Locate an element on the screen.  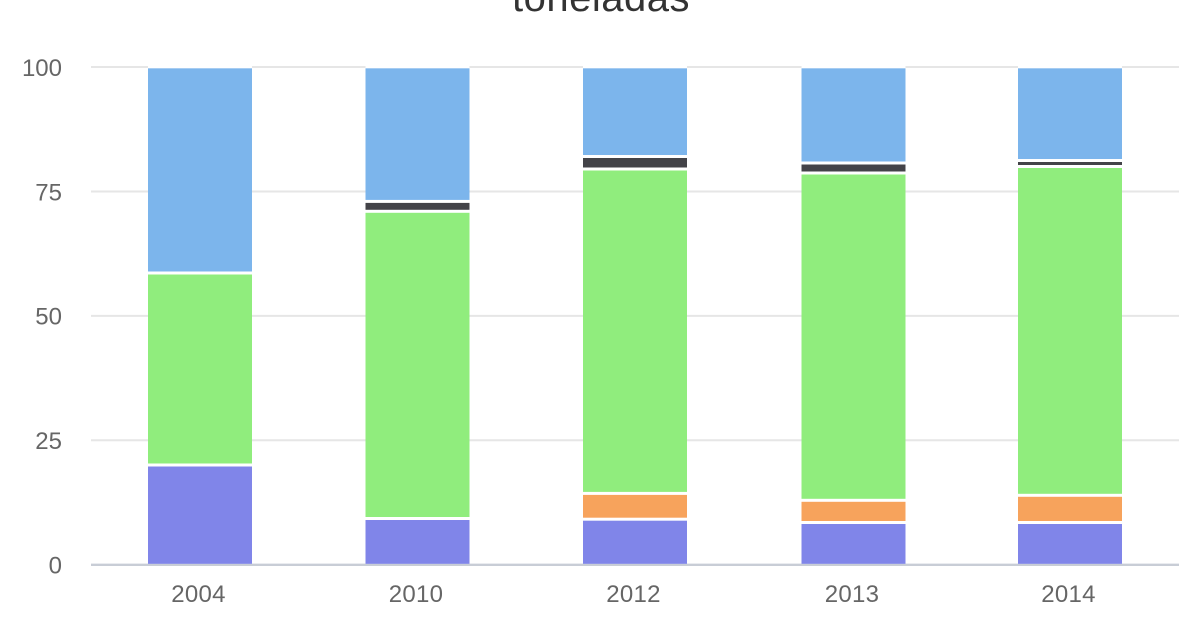
svg-text: 25 is located at coordinates (48, 441).